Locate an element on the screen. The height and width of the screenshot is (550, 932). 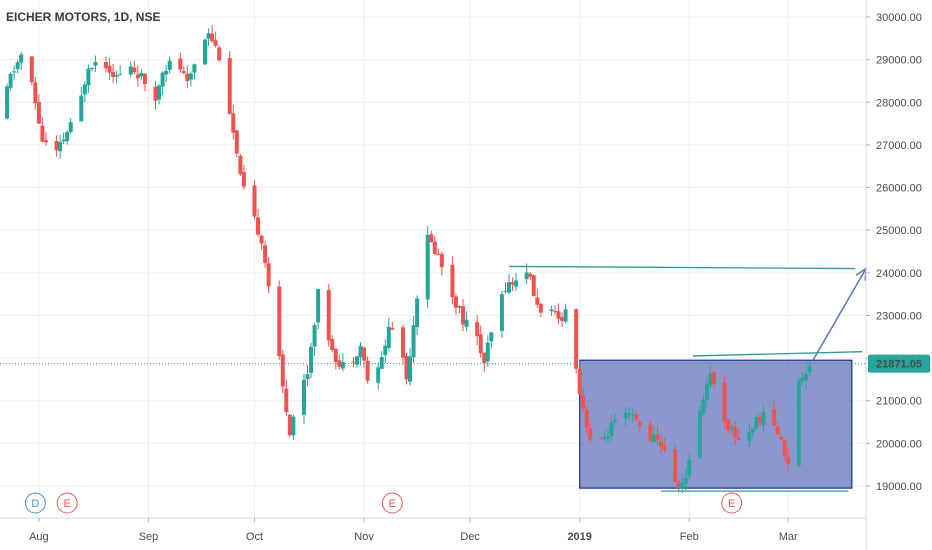
last-price-value: 21871.05 is located at coordinates (899, 365).